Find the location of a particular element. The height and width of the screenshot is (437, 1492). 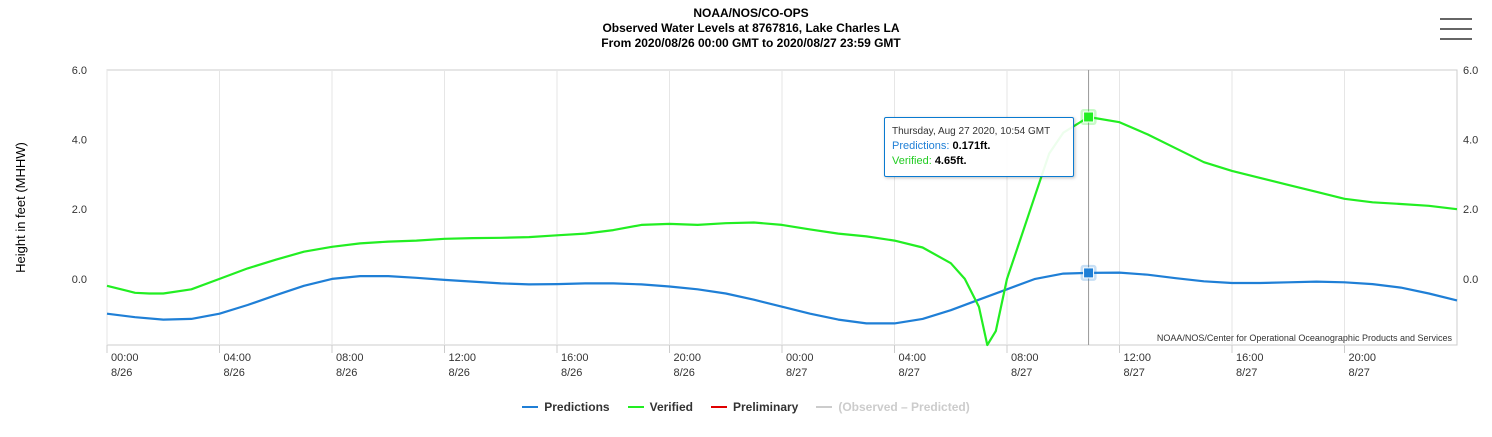

tooltip-pred-value: 0.171ft. is located at coordinates (971, 146).